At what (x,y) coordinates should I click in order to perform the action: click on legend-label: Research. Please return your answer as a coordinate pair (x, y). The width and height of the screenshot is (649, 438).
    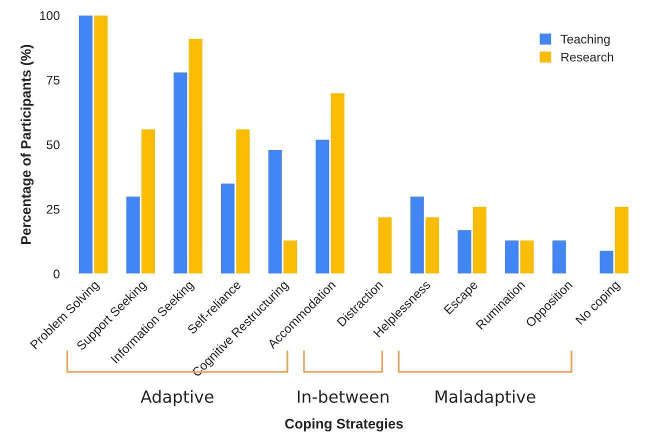
    Looking at the image, I should click on (587, 57).